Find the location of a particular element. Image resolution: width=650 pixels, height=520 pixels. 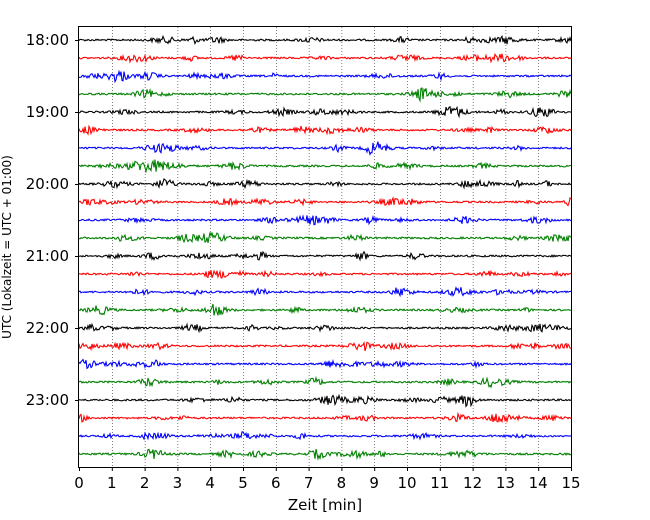

trace-1915 is located at coordinates (325, 130).